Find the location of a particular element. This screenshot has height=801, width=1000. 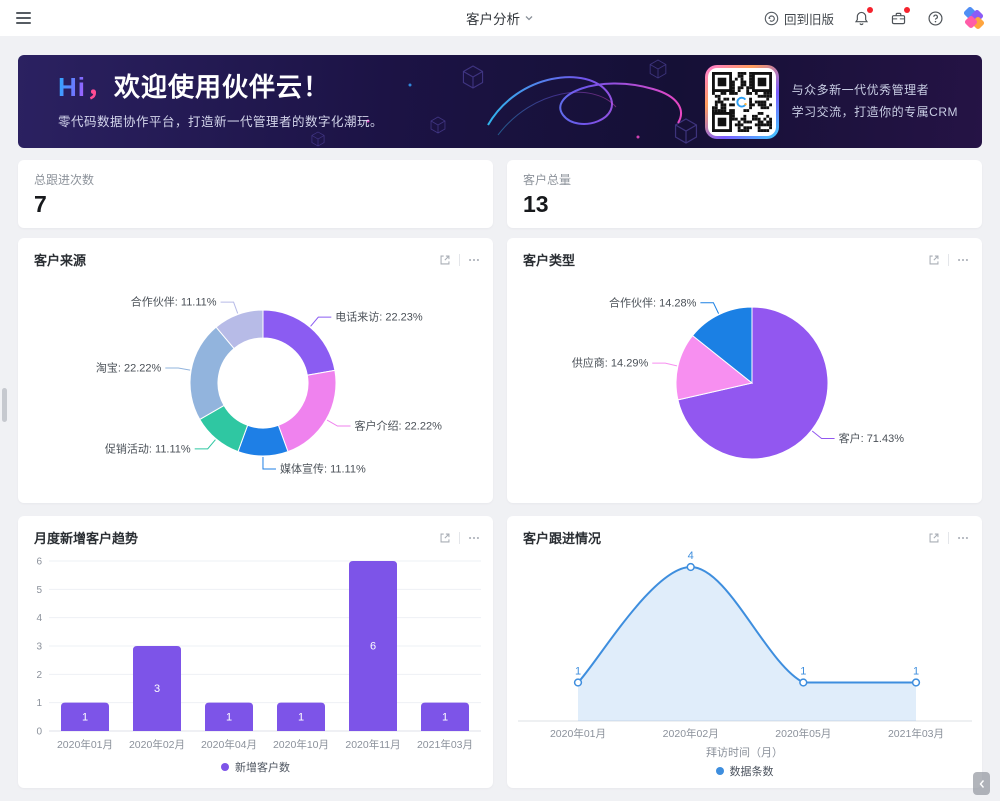

stat-label: 总跟进次数 is located at coordinates (64, 180).